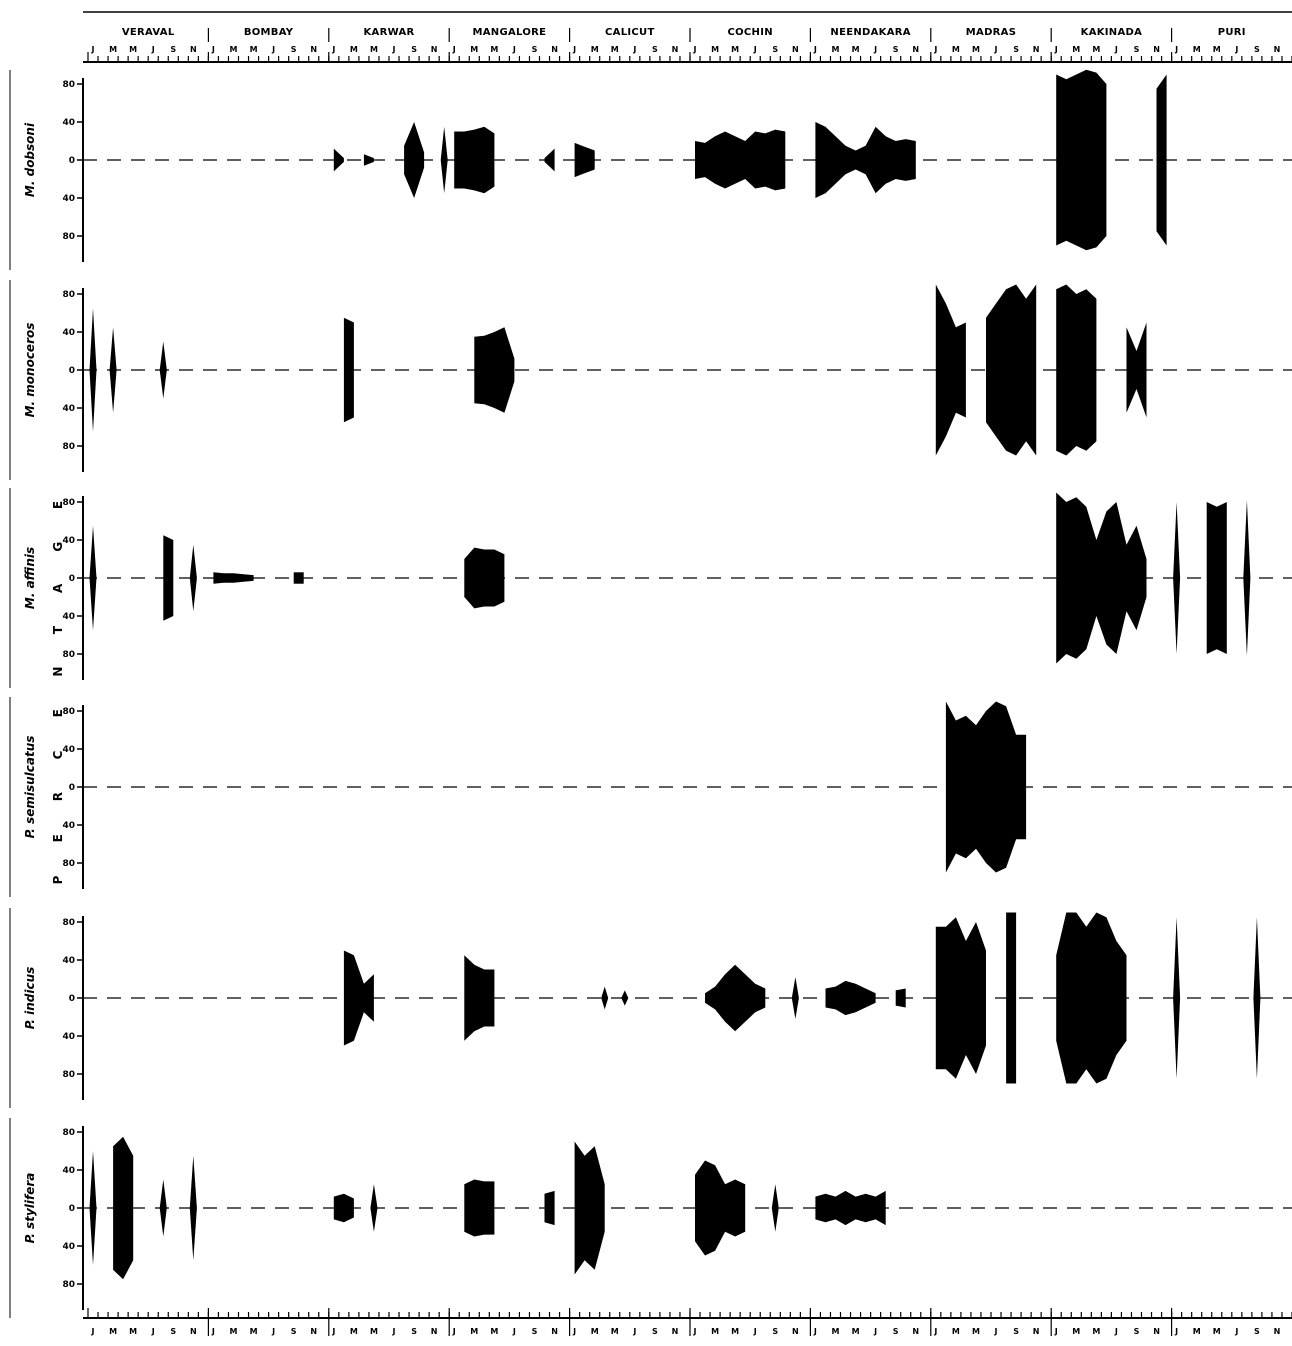 This screenshot has height=1346, width=1292. Describe the element at coordinates (870, 32) in the screenshot. I see `station-label-neendakara: NEENDAKARA` at that location.